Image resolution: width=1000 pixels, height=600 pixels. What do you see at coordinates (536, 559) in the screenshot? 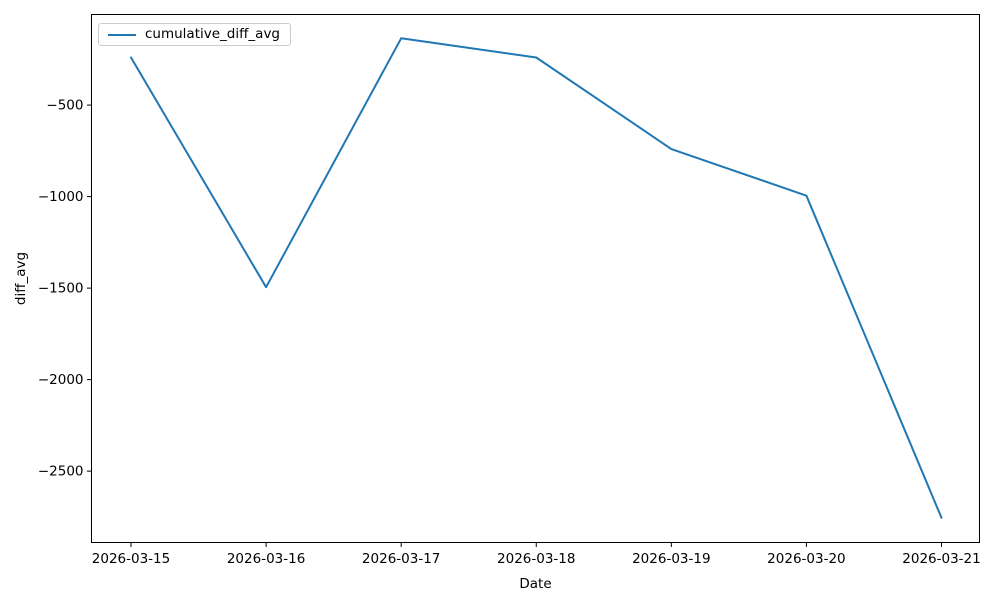
I see `x-tick-label: 2026-03-18` at bounding box center [536, 559].